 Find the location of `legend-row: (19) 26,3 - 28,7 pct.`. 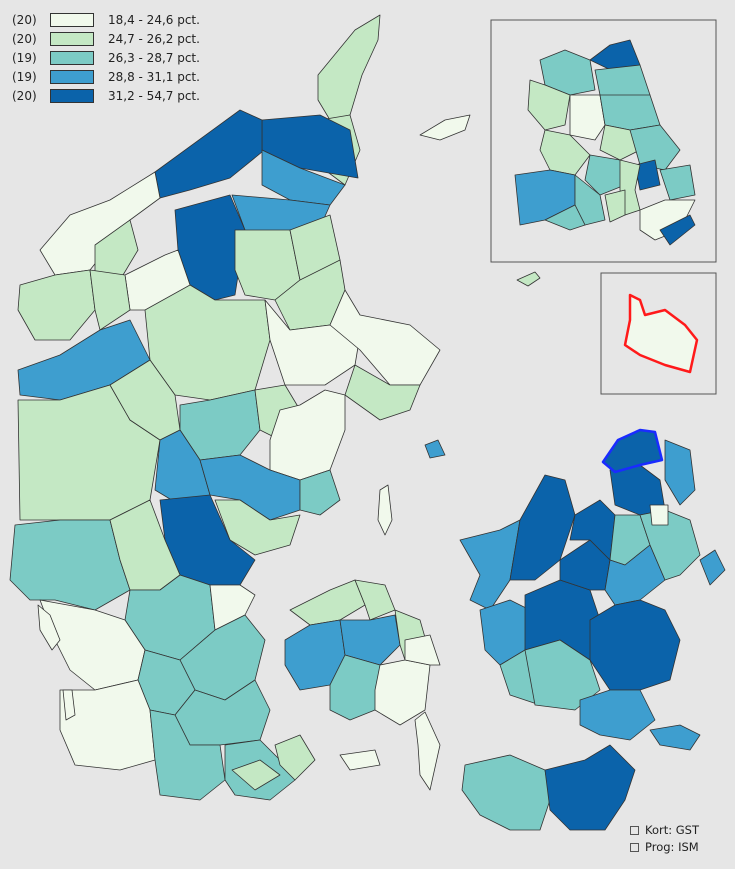

legend-row: (19) 26,3 - 28,7 pct. is located at coordinates (106, 57).